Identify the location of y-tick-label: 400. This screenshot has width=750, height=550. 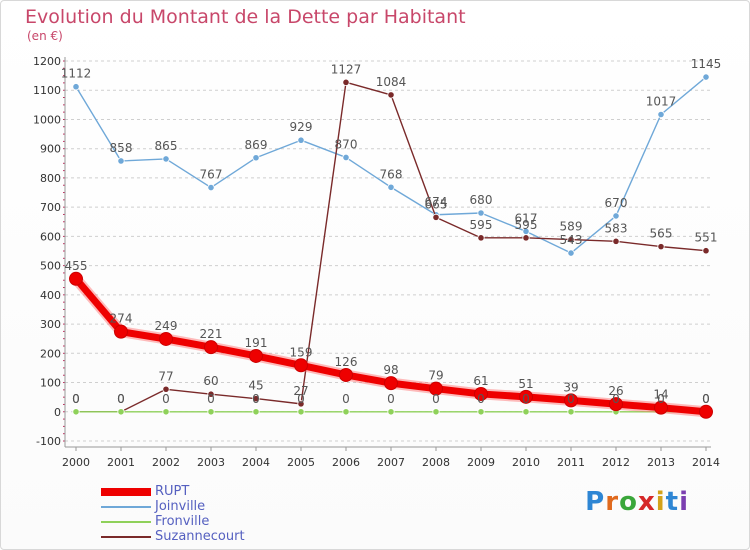
(50, 295).